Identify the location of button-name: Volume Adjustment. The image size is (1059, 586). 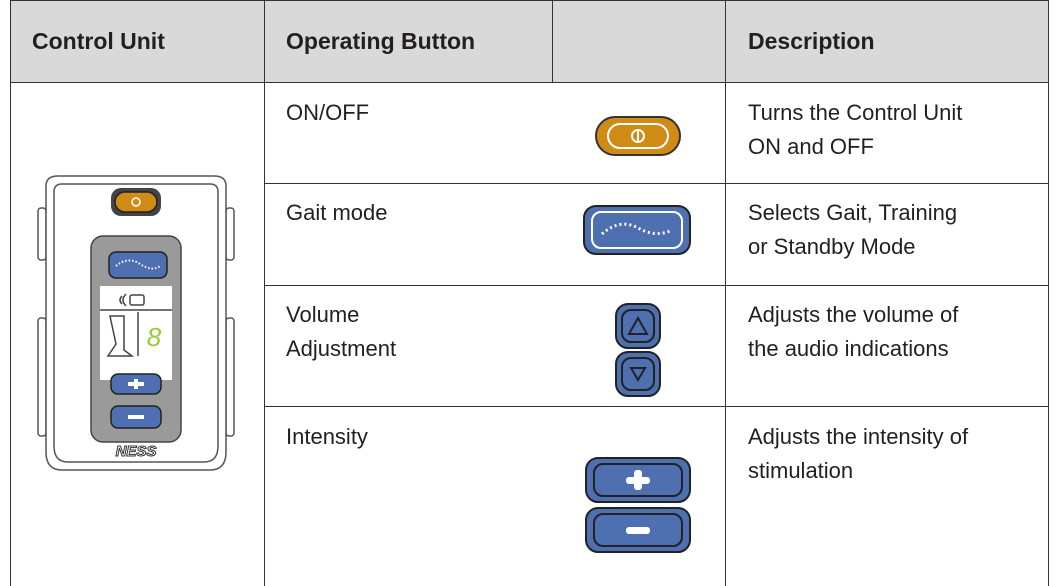
(341, 332).